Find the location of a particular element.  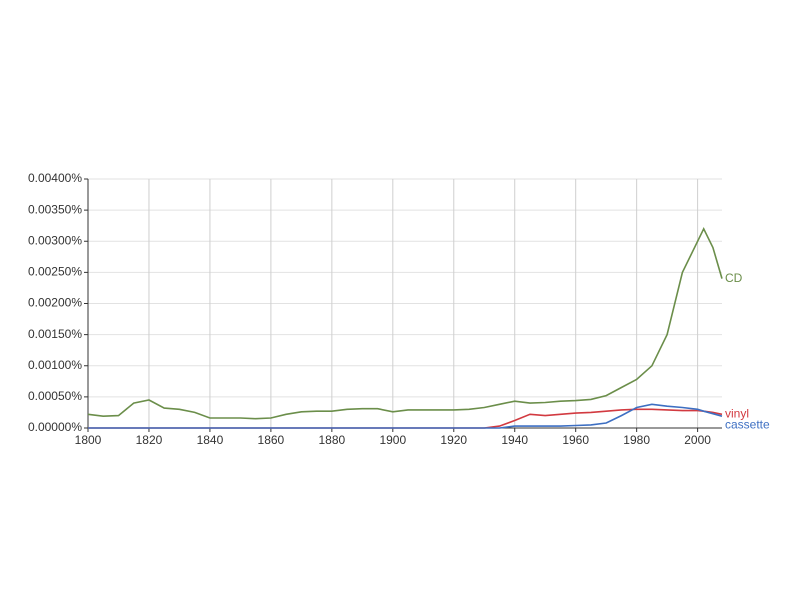

x-tick-label: 1840 is located at coordinates (210, 440).